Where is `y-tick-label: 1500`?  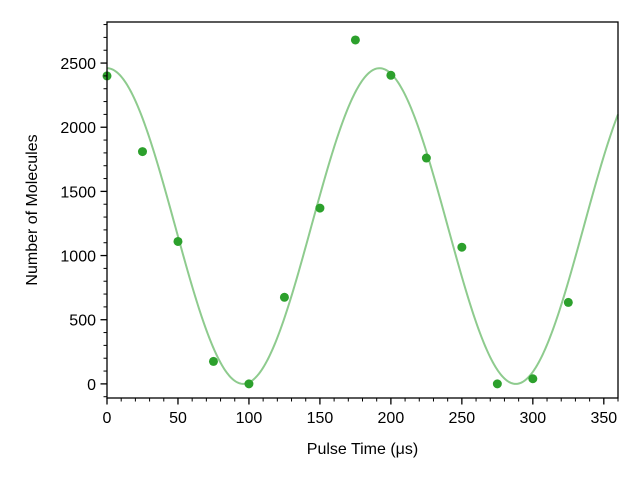
y-tick-label: 1500 is located at coordinates (78, 192).